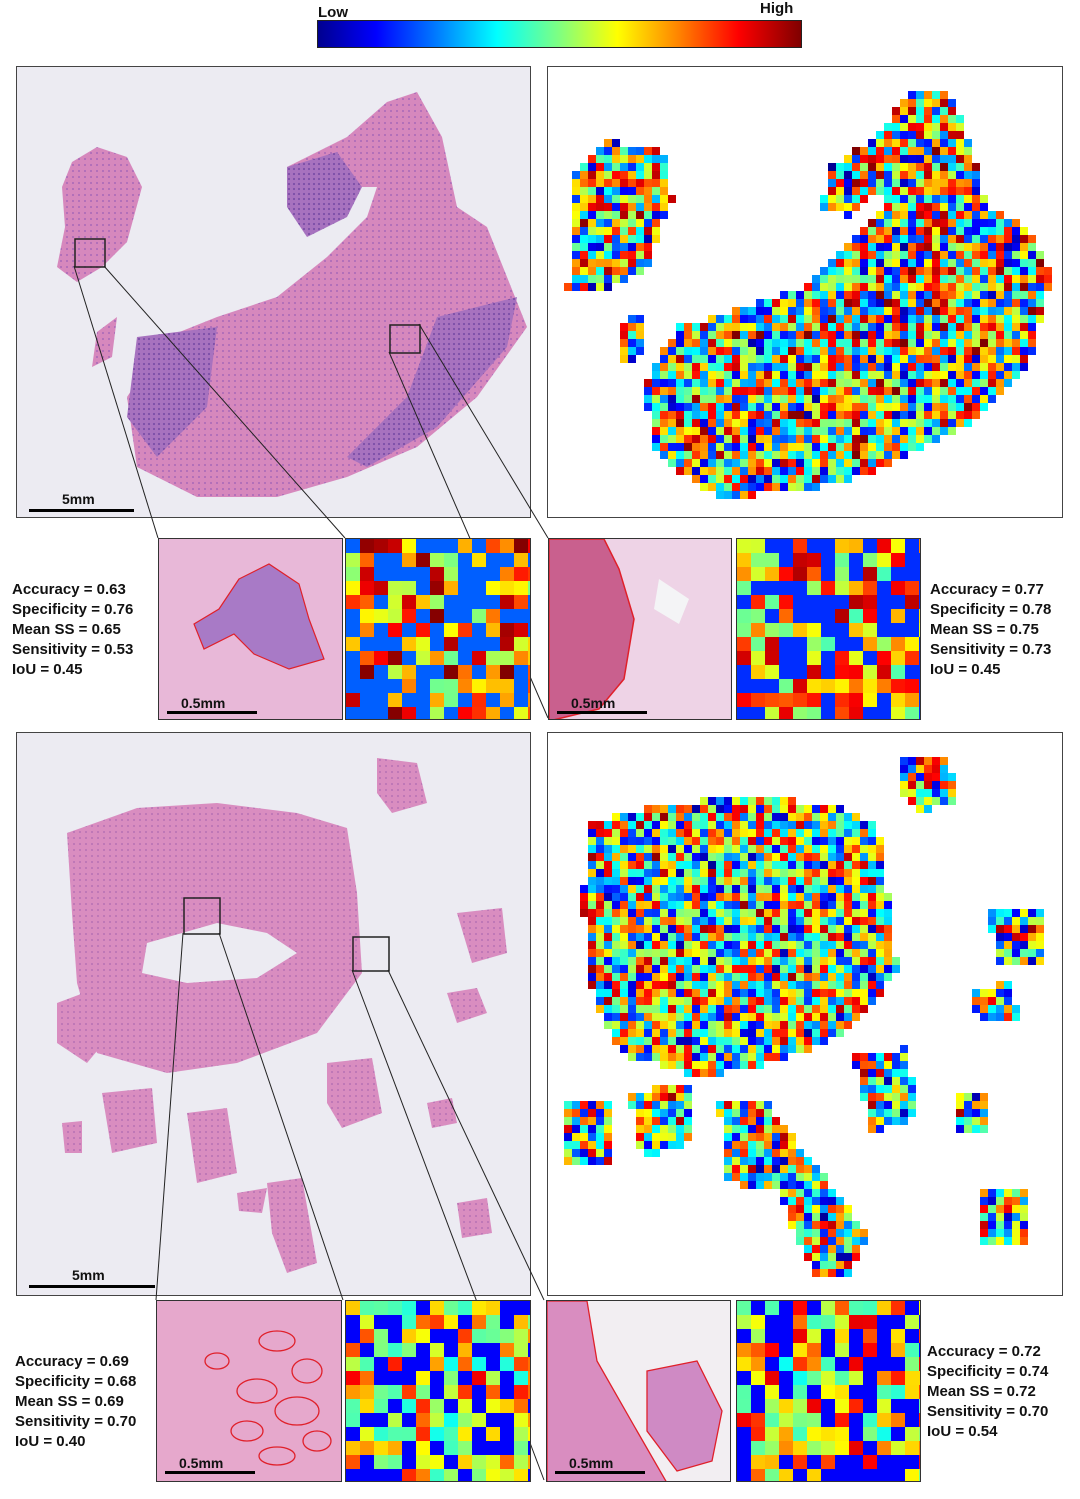 This screenshot has height=1499, width=1080. I want to click on metric-iou: IoU = 0.45, so click(47, 669).